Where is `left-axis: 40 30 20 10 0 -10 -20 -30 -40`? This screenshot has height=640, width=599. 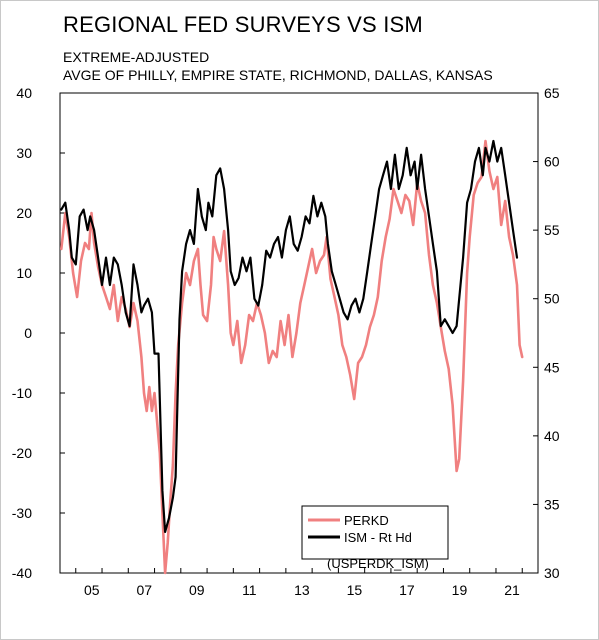
left-axis: 40 30 20 10 0 -10 -20 -30 -40 is located at coordinates (38, 333).